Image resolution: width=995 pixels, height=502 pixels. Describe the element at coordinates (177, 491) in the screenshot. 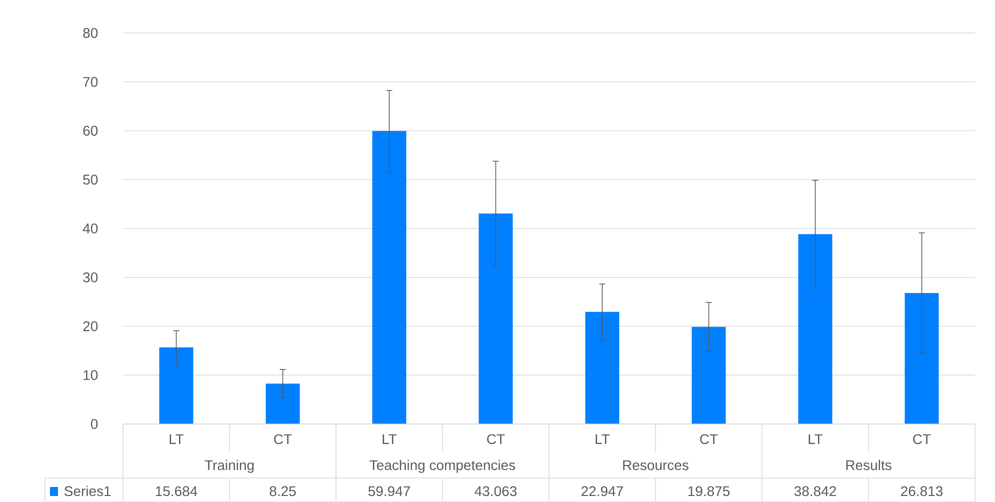

I see `data-label: 15.684` at that location.